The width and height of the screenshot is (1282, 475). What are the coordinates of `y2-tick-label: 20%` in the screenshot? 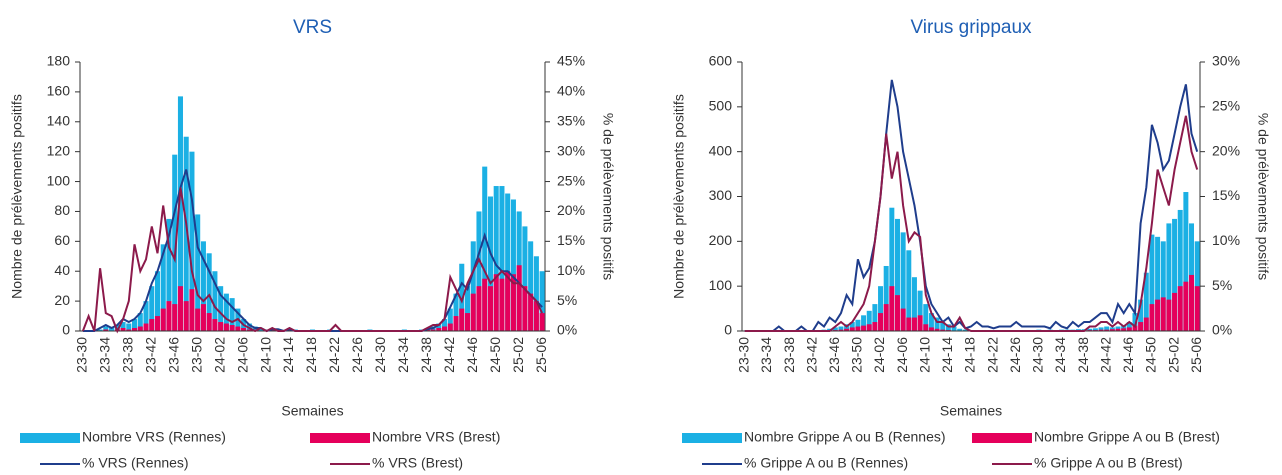 It's located at (571, 210).